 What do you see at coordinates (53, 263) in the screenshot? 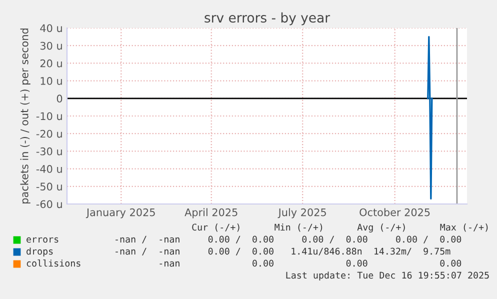
I see `legend-label: collisions` at bounding box center [53, 263].